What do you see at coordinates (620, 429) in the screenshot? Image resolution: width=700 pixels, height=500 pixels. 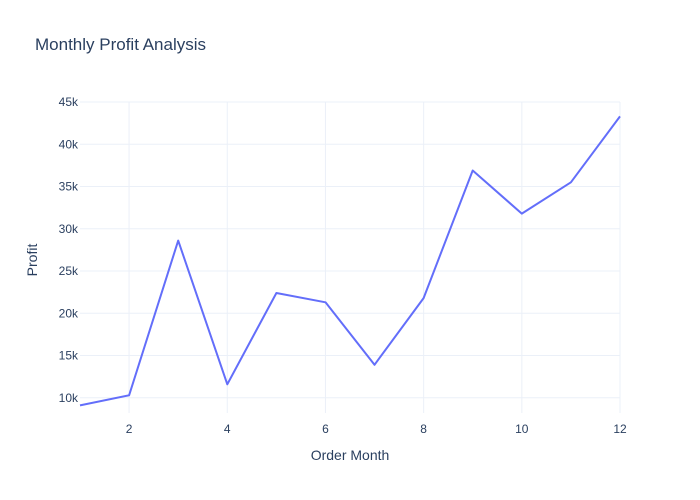 I see `x-tick-label: 12` at bounding box center [620, 429].